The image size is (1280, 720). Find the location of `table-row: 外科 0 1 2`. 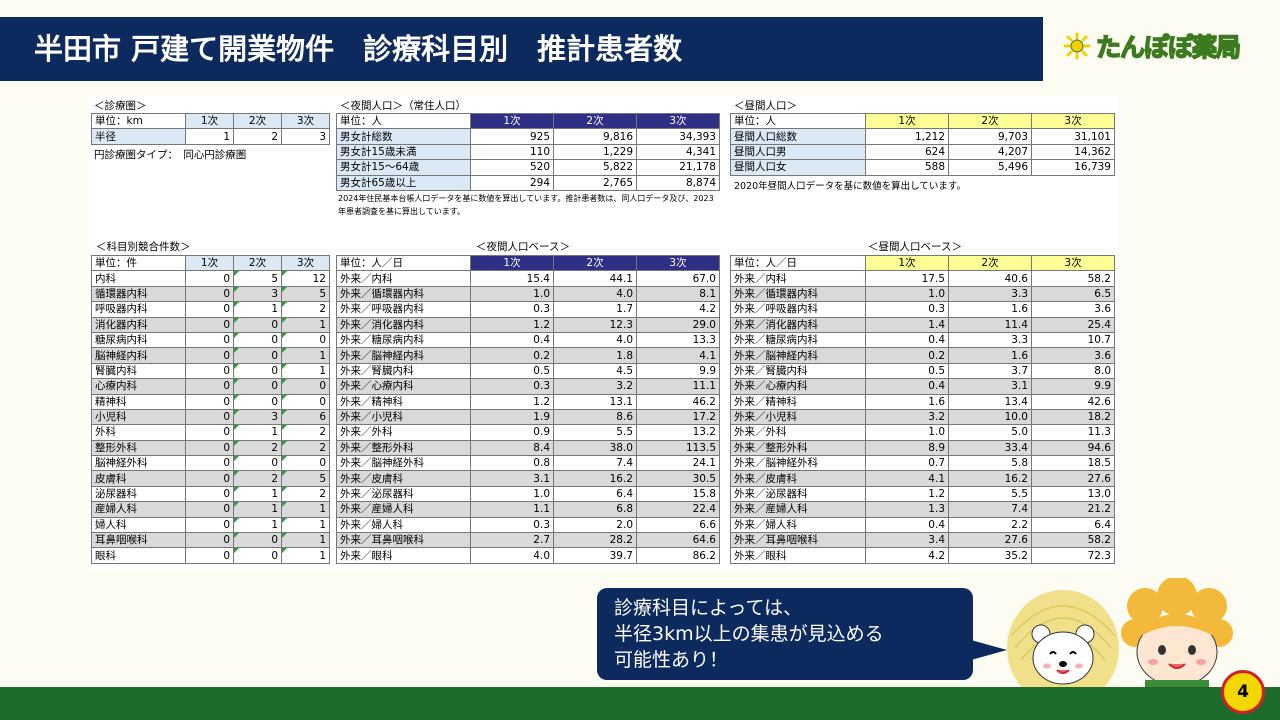

table-row: 外科 0 1 2 is located at coordinates (210, 432).